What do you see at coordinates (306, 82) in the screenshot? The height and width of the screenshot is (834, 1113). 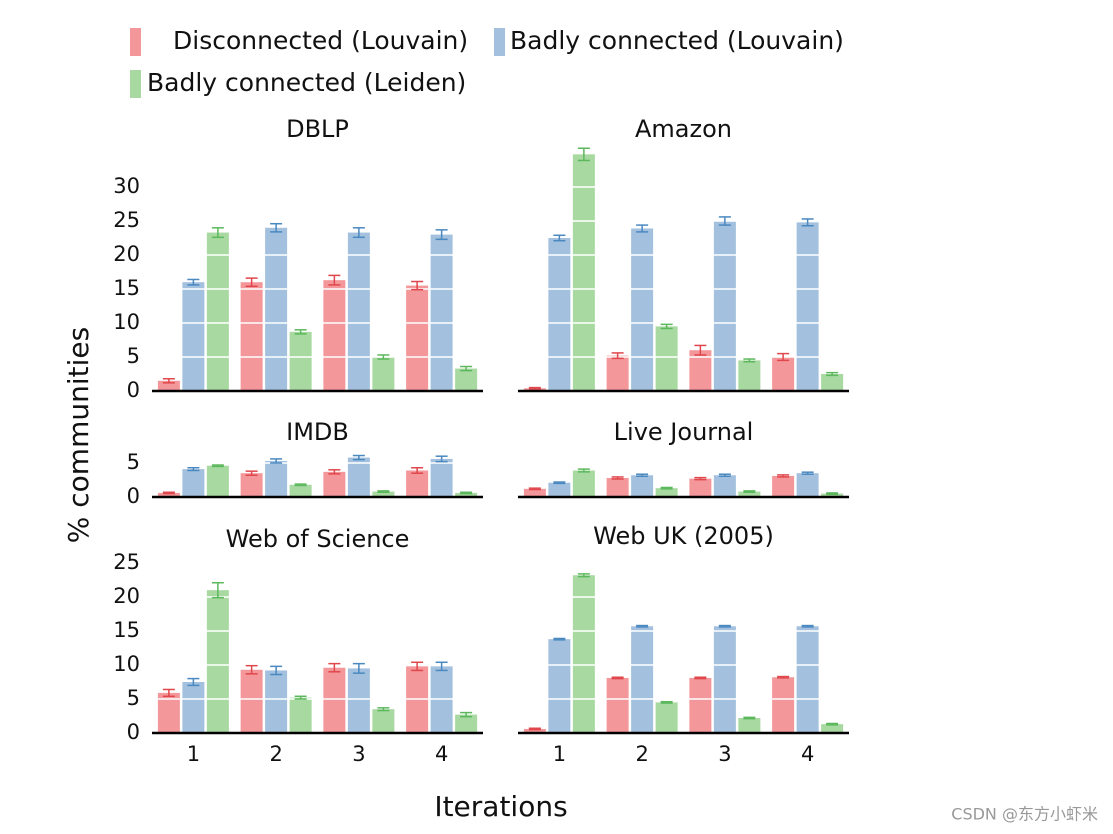 I see `legend-label: Badly connected (Leiden)` at bounding box center [306, 82].